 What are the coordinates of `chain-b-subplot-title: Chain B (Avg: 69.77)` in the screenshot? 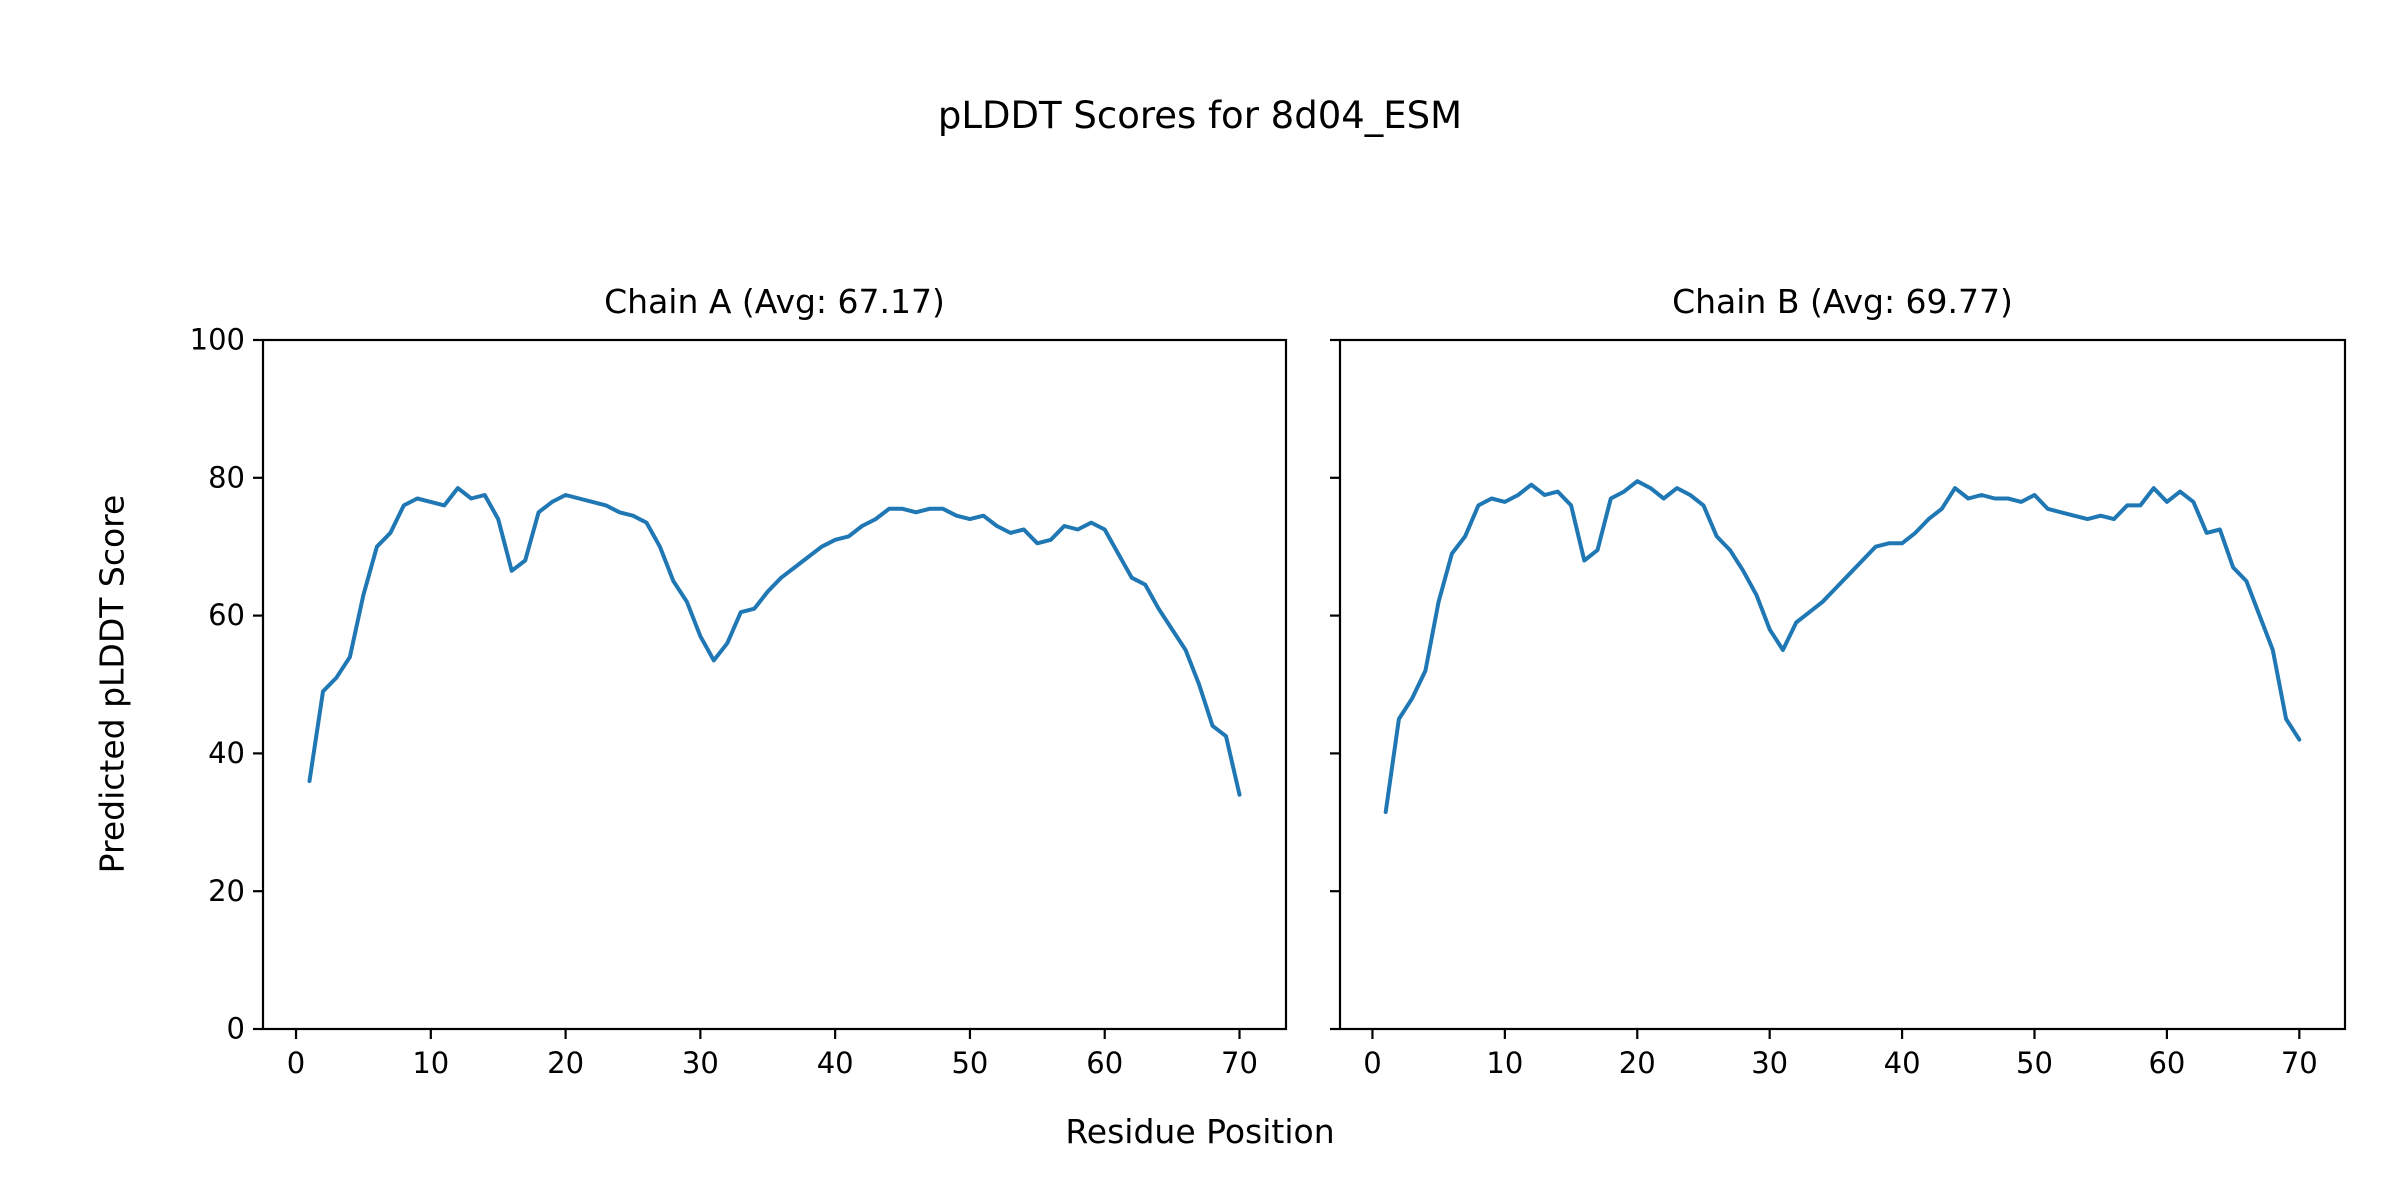 It's located at (1842, 301).